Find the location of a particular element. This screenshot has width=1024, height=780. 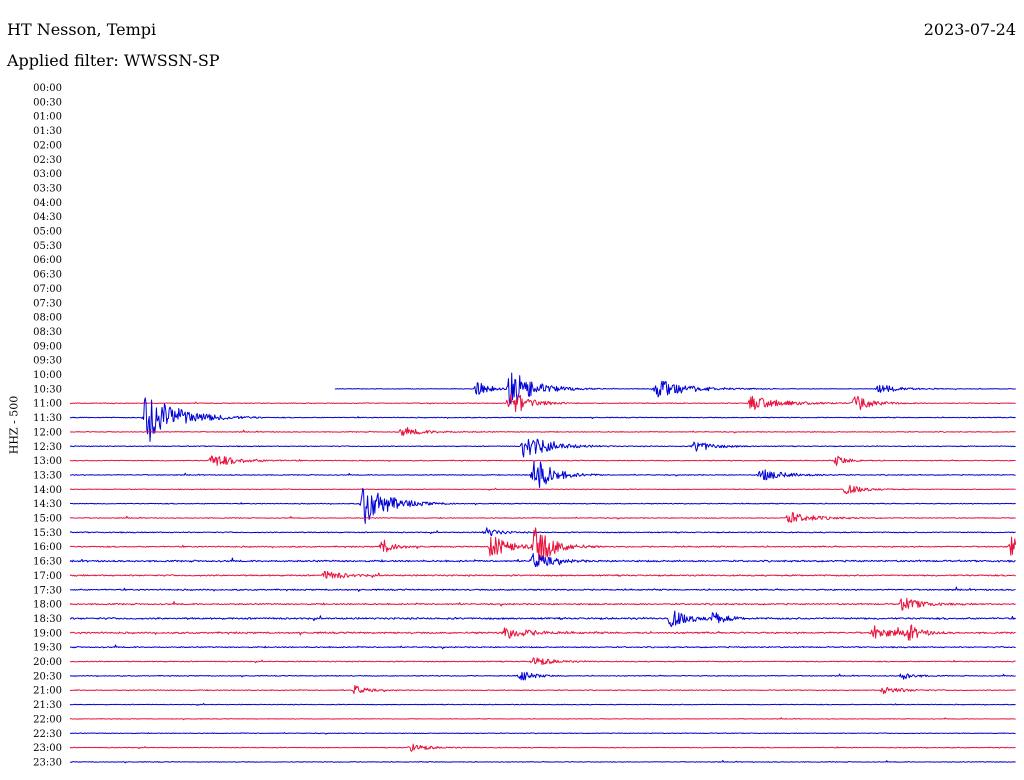

tick-label-2230: 22:30 is located at coordinates (47, 734).